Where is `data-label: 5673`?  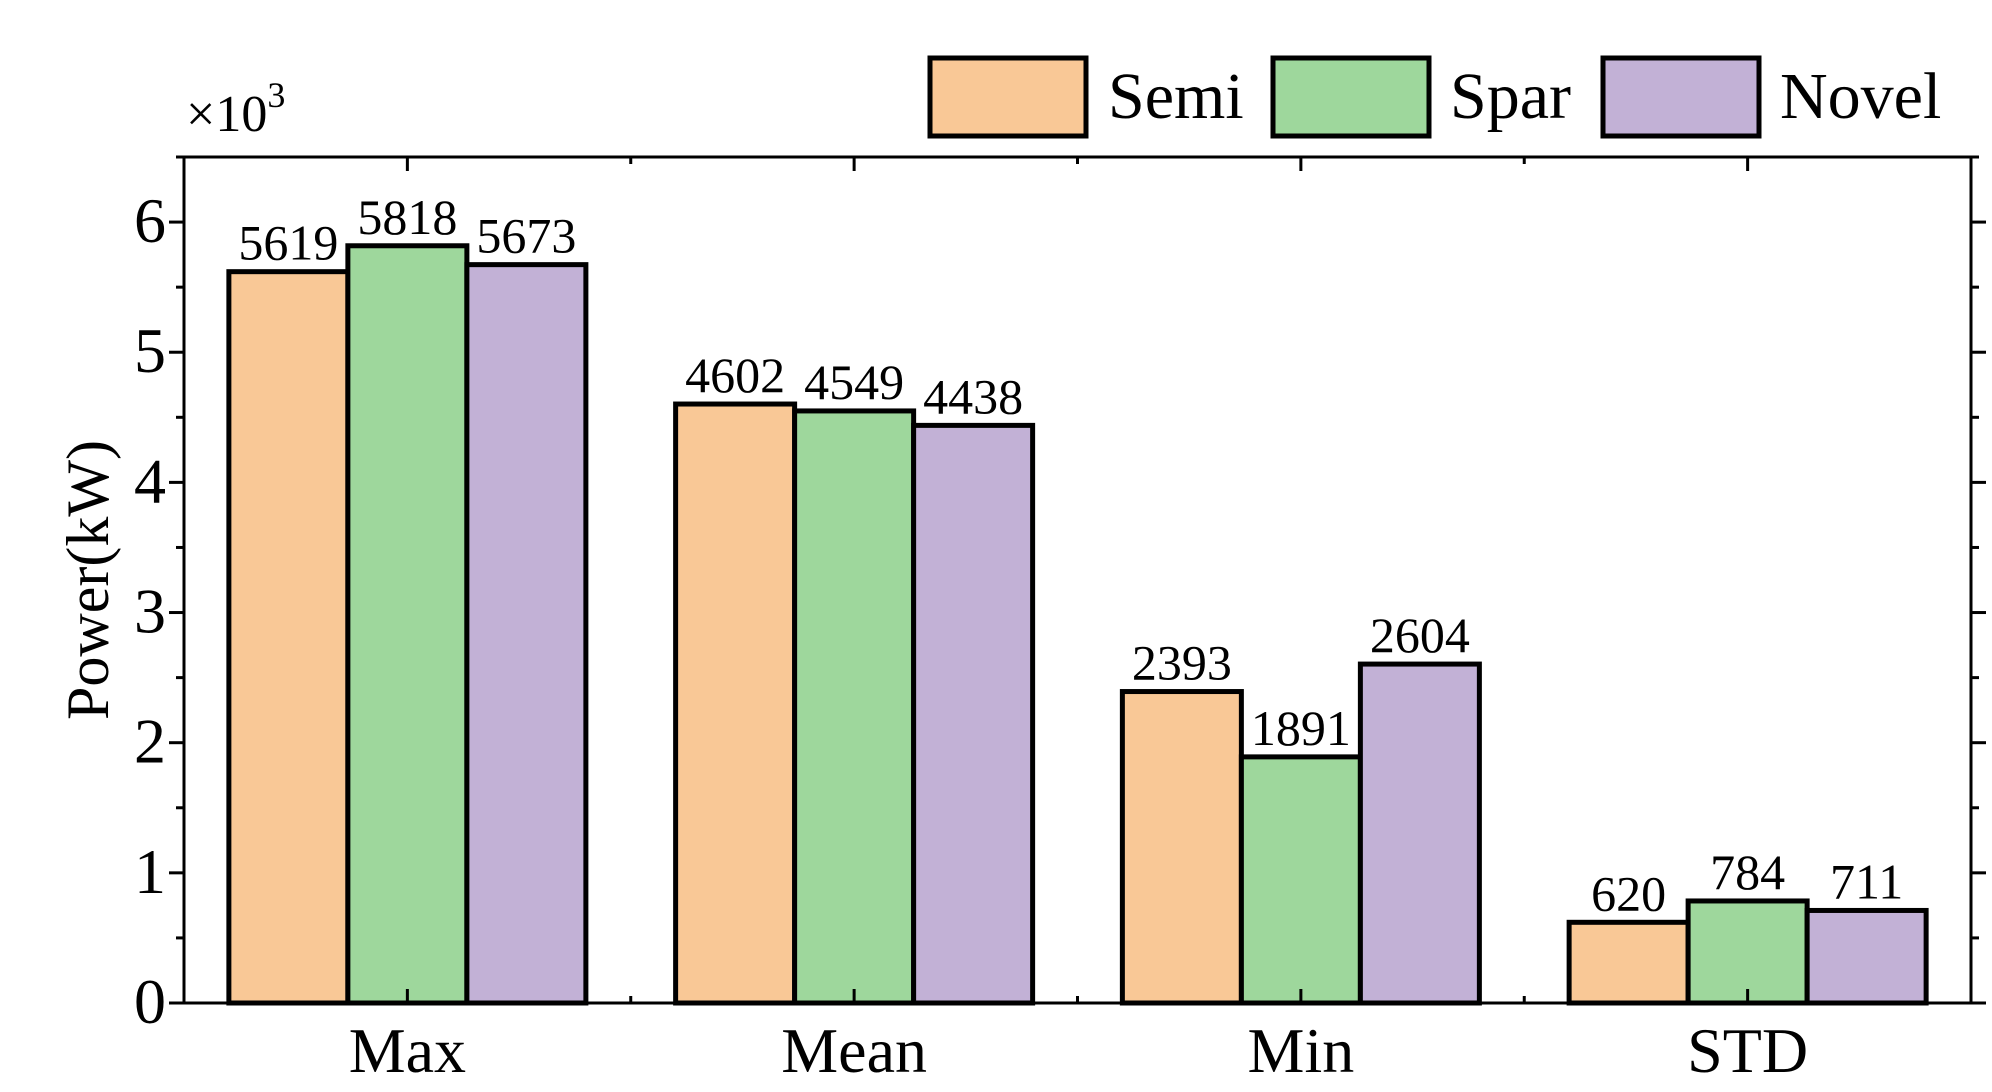 data-label: 5673 is located at coordinates (526, 236).